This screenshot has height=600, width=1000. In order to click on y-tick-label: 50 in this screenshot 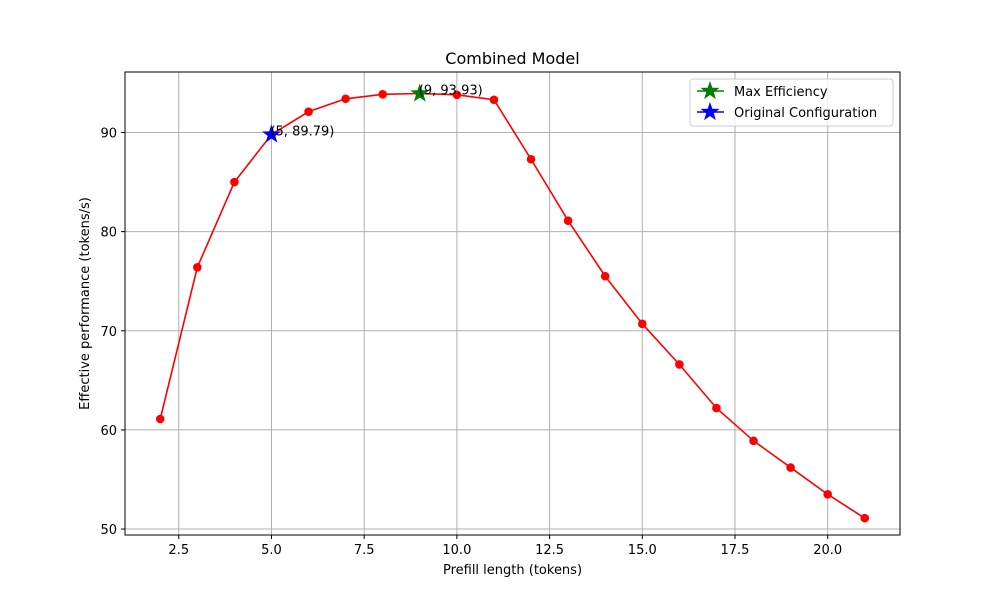, I will do `click(108, 530)`.